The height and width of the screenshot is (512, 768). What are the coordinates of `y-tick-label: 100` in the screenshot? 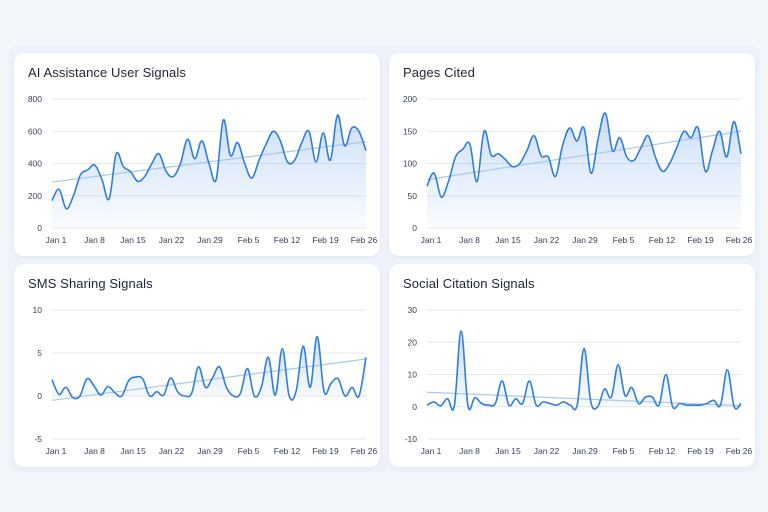 It's located at (410, 164).